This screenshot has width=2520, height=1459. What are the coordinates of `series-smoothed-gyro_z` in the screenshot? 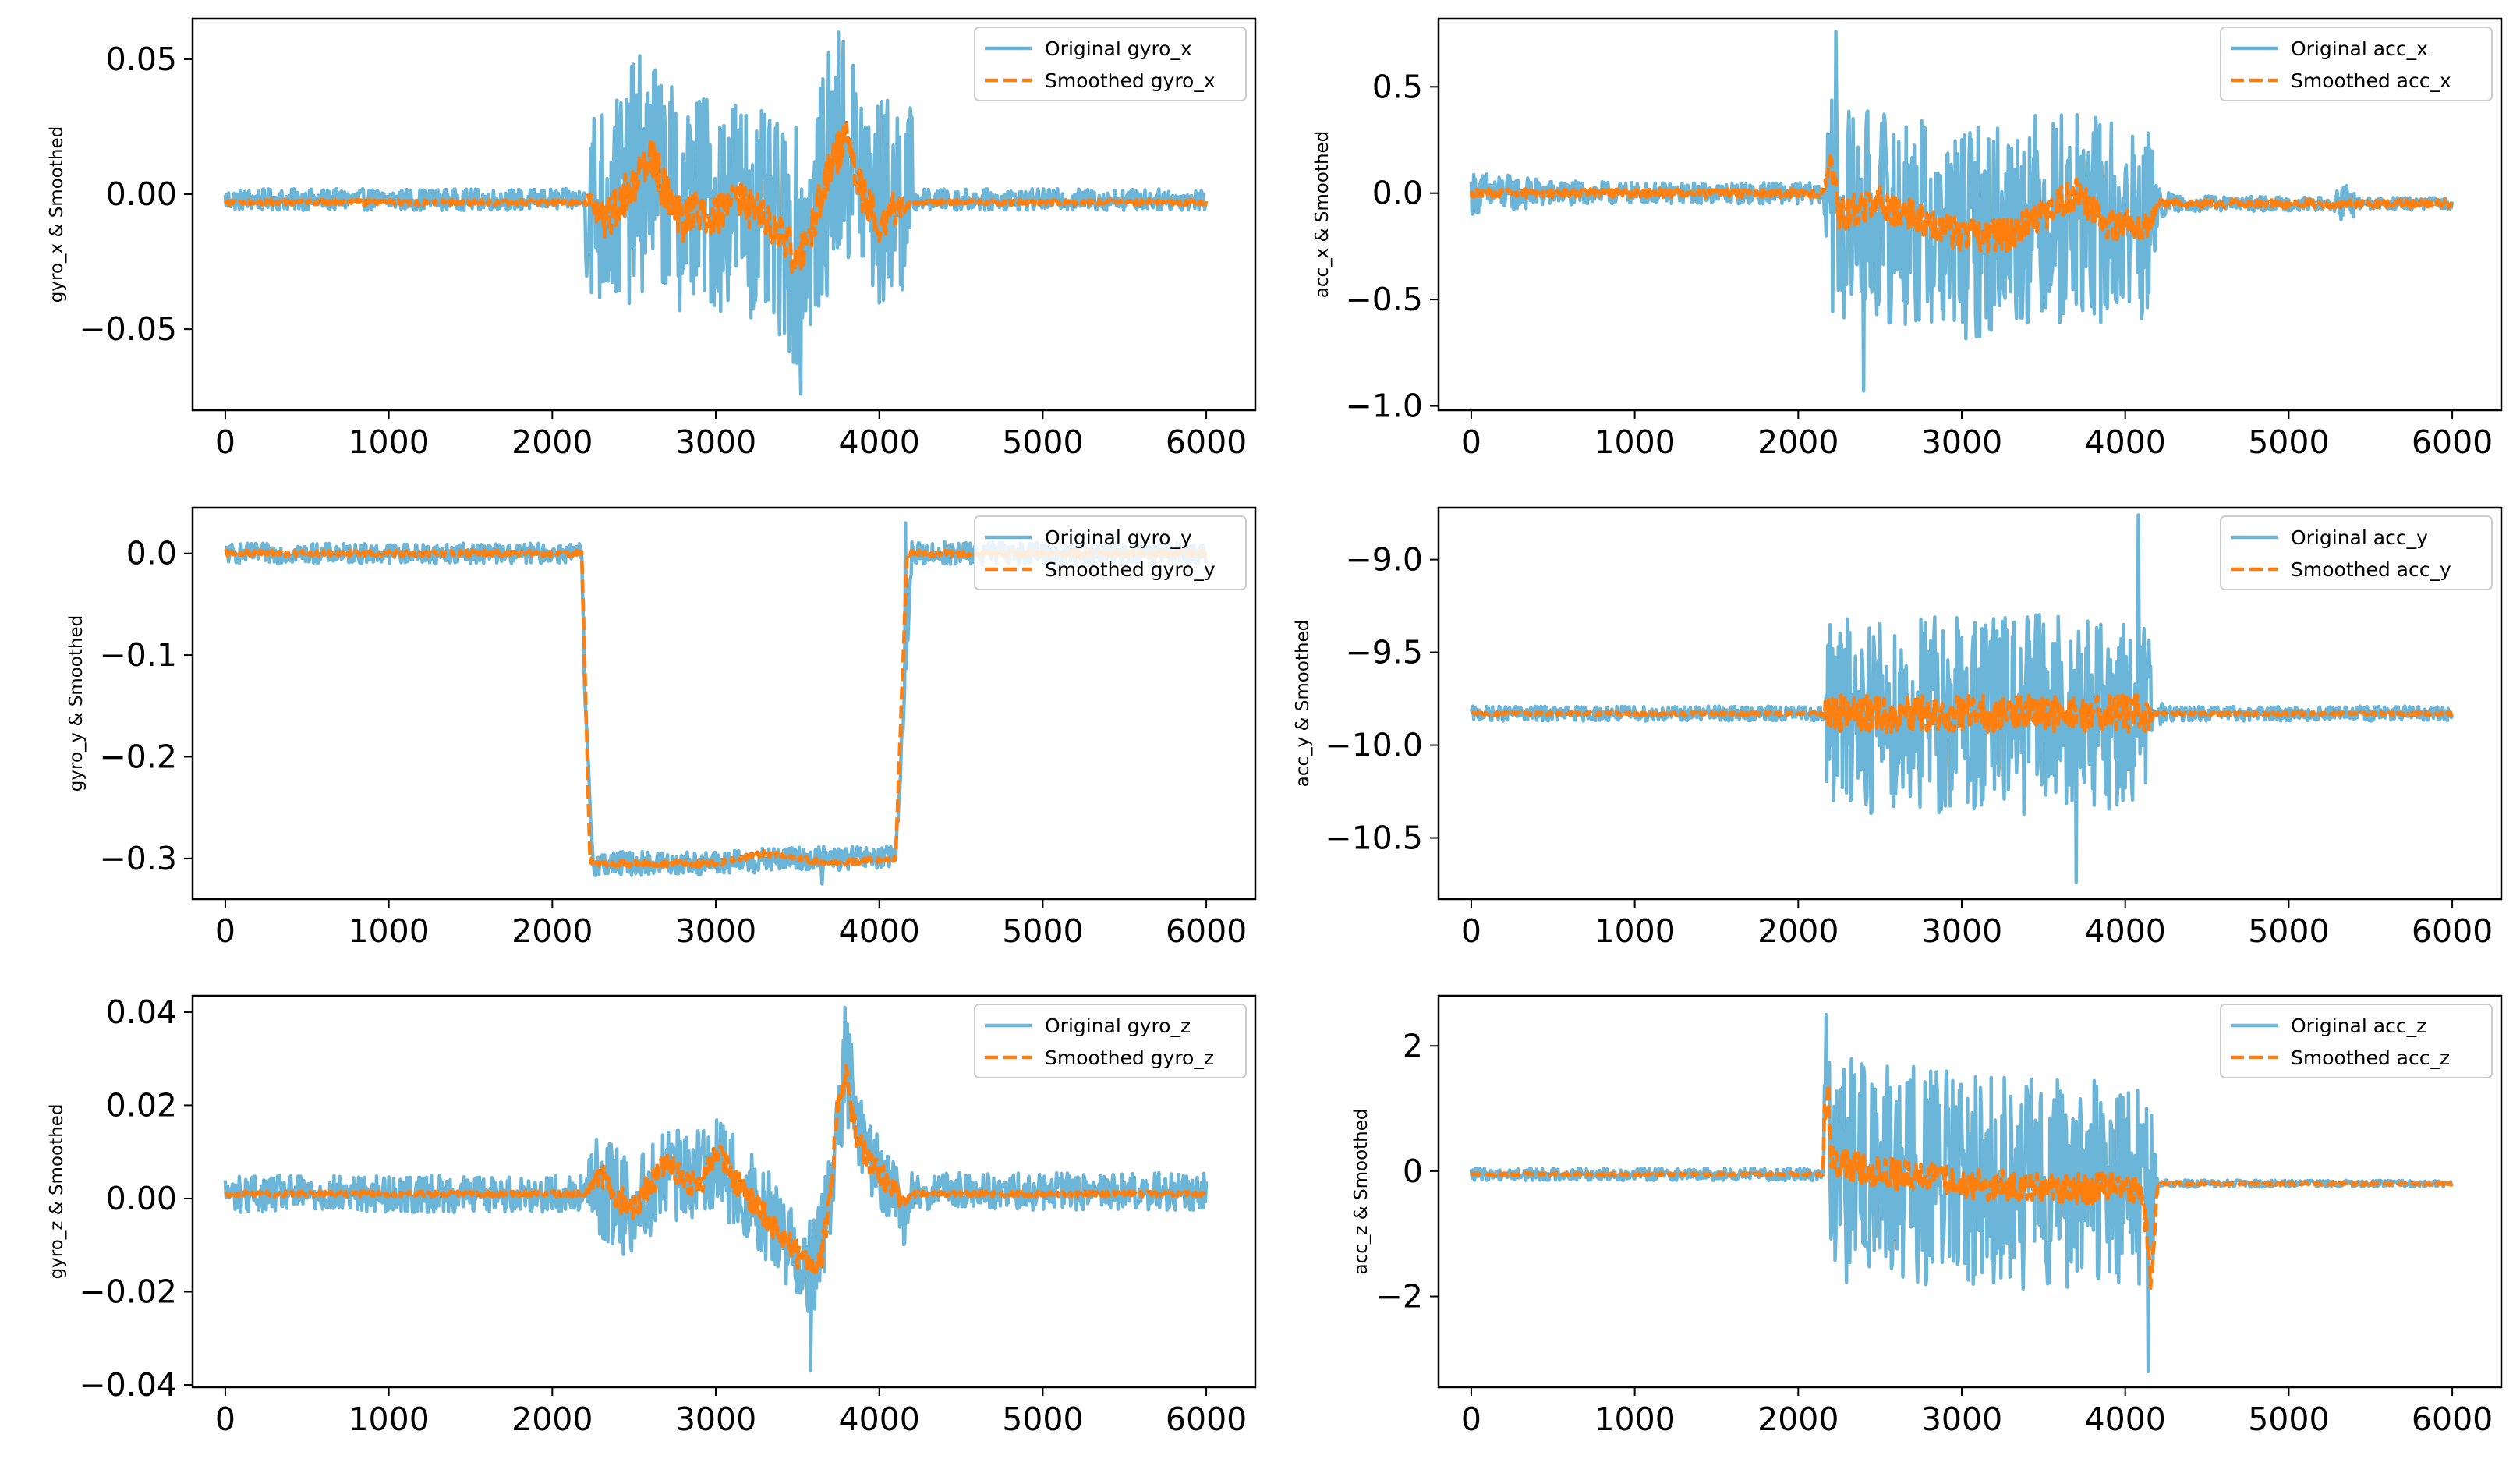 It's located at (716, 1170).